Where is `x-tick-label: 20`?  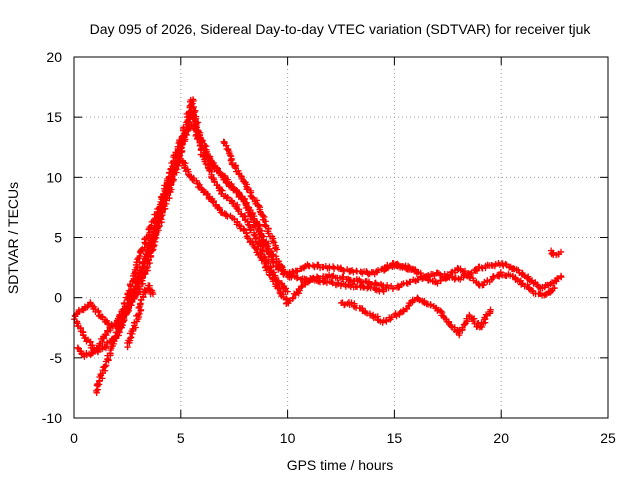
x-tick-label: 20 is located at coordinates (501, 438).